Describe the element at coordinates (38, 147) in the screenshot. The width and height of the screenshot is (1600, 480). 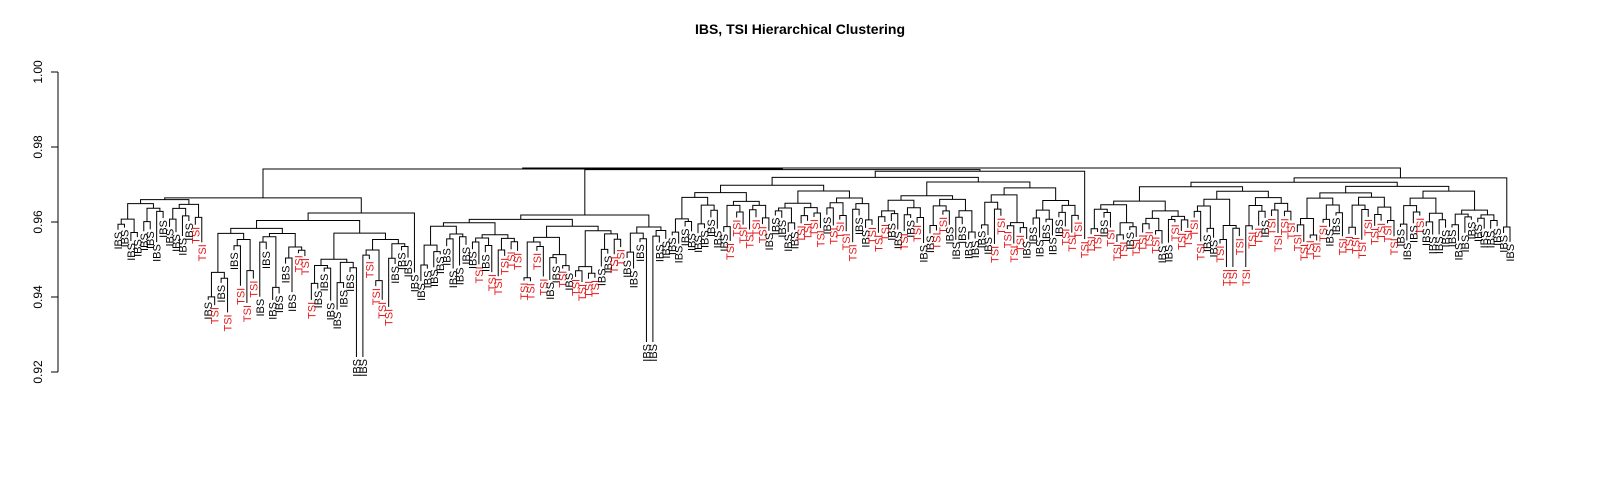
I see `y-tick-label-3: 0.98` at that location.